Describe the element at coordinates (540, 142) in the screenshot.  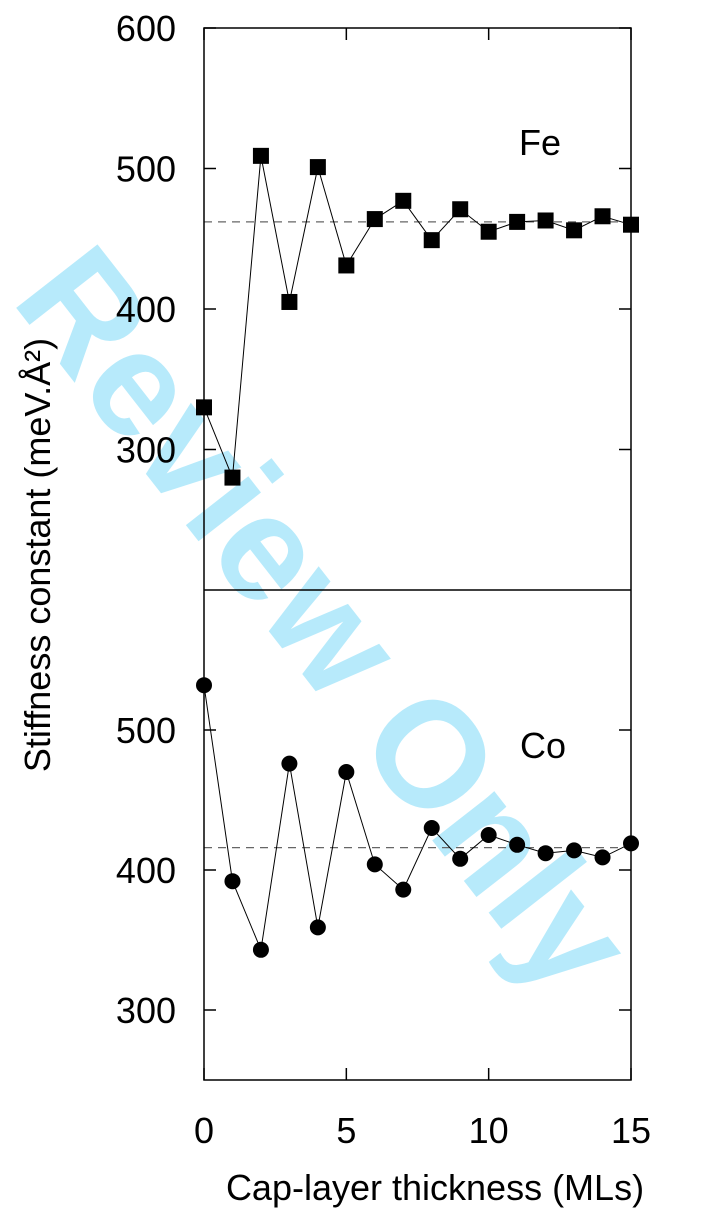
I see `series-label: Fe` at that location.